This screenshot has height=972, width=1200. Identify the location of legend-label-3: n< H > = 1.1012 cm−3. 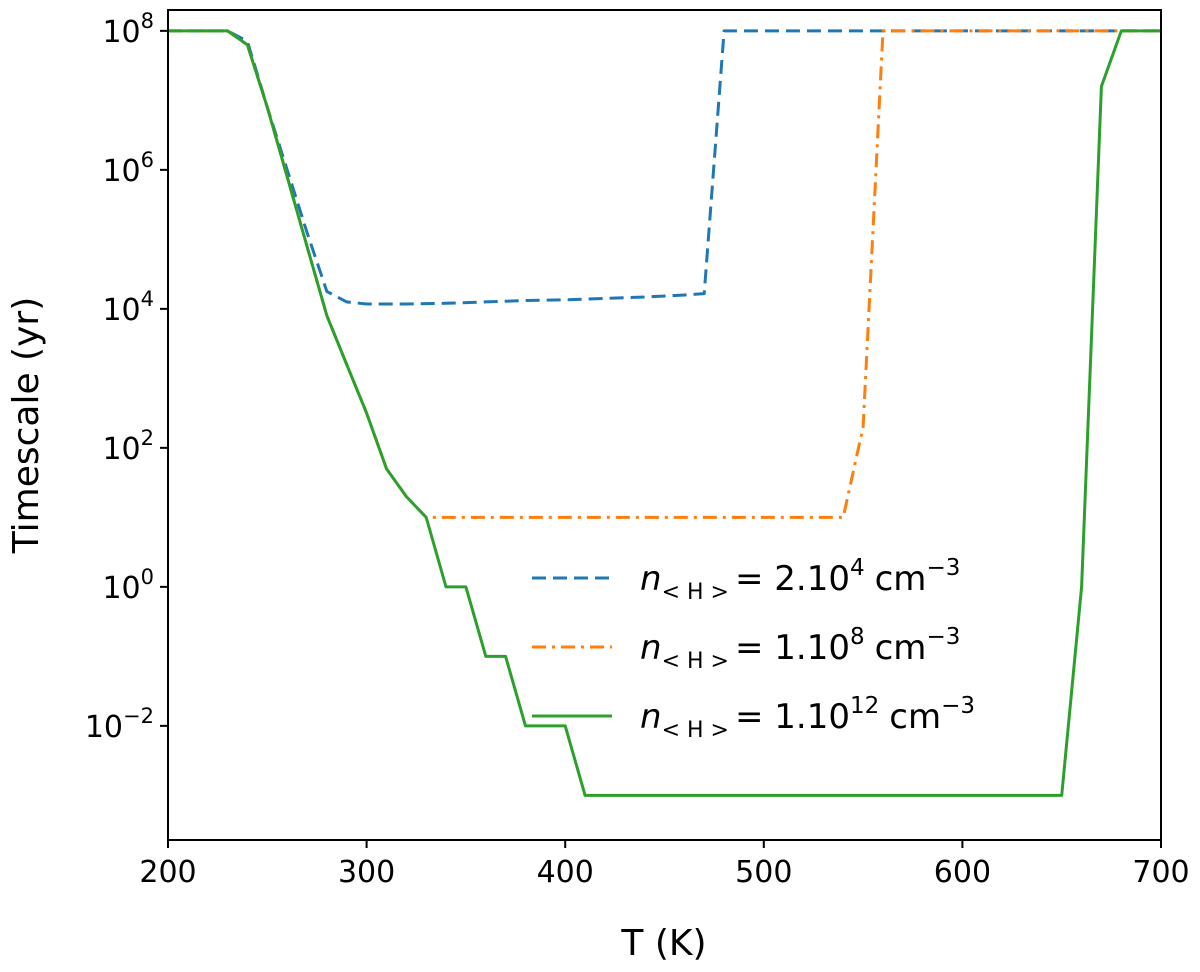
(807, 718).